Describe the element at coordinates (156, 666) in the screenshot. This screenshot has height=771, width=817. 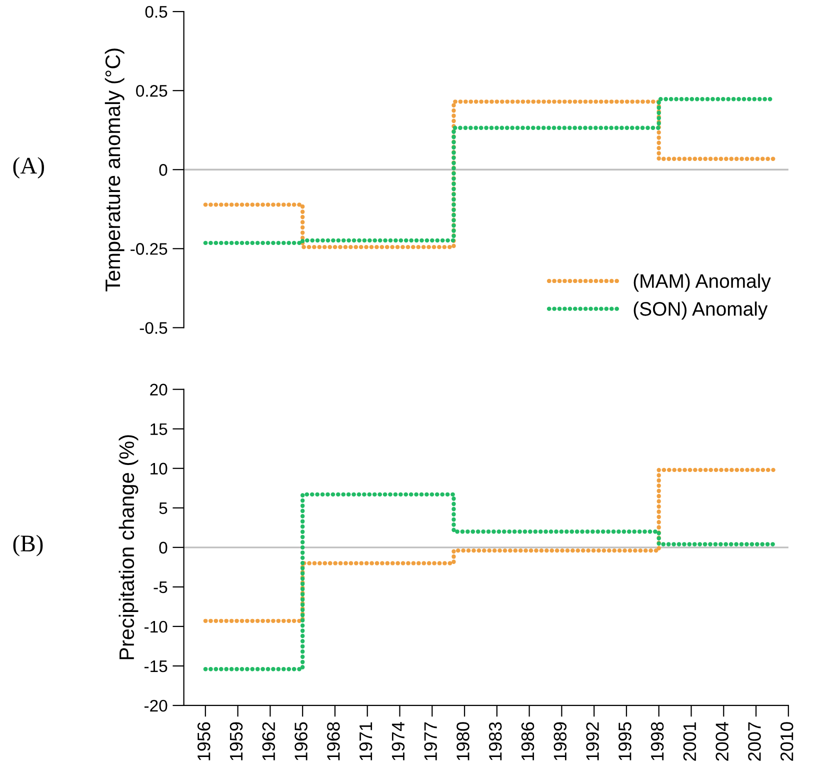
I see `y-tick-label: -15` at that location.